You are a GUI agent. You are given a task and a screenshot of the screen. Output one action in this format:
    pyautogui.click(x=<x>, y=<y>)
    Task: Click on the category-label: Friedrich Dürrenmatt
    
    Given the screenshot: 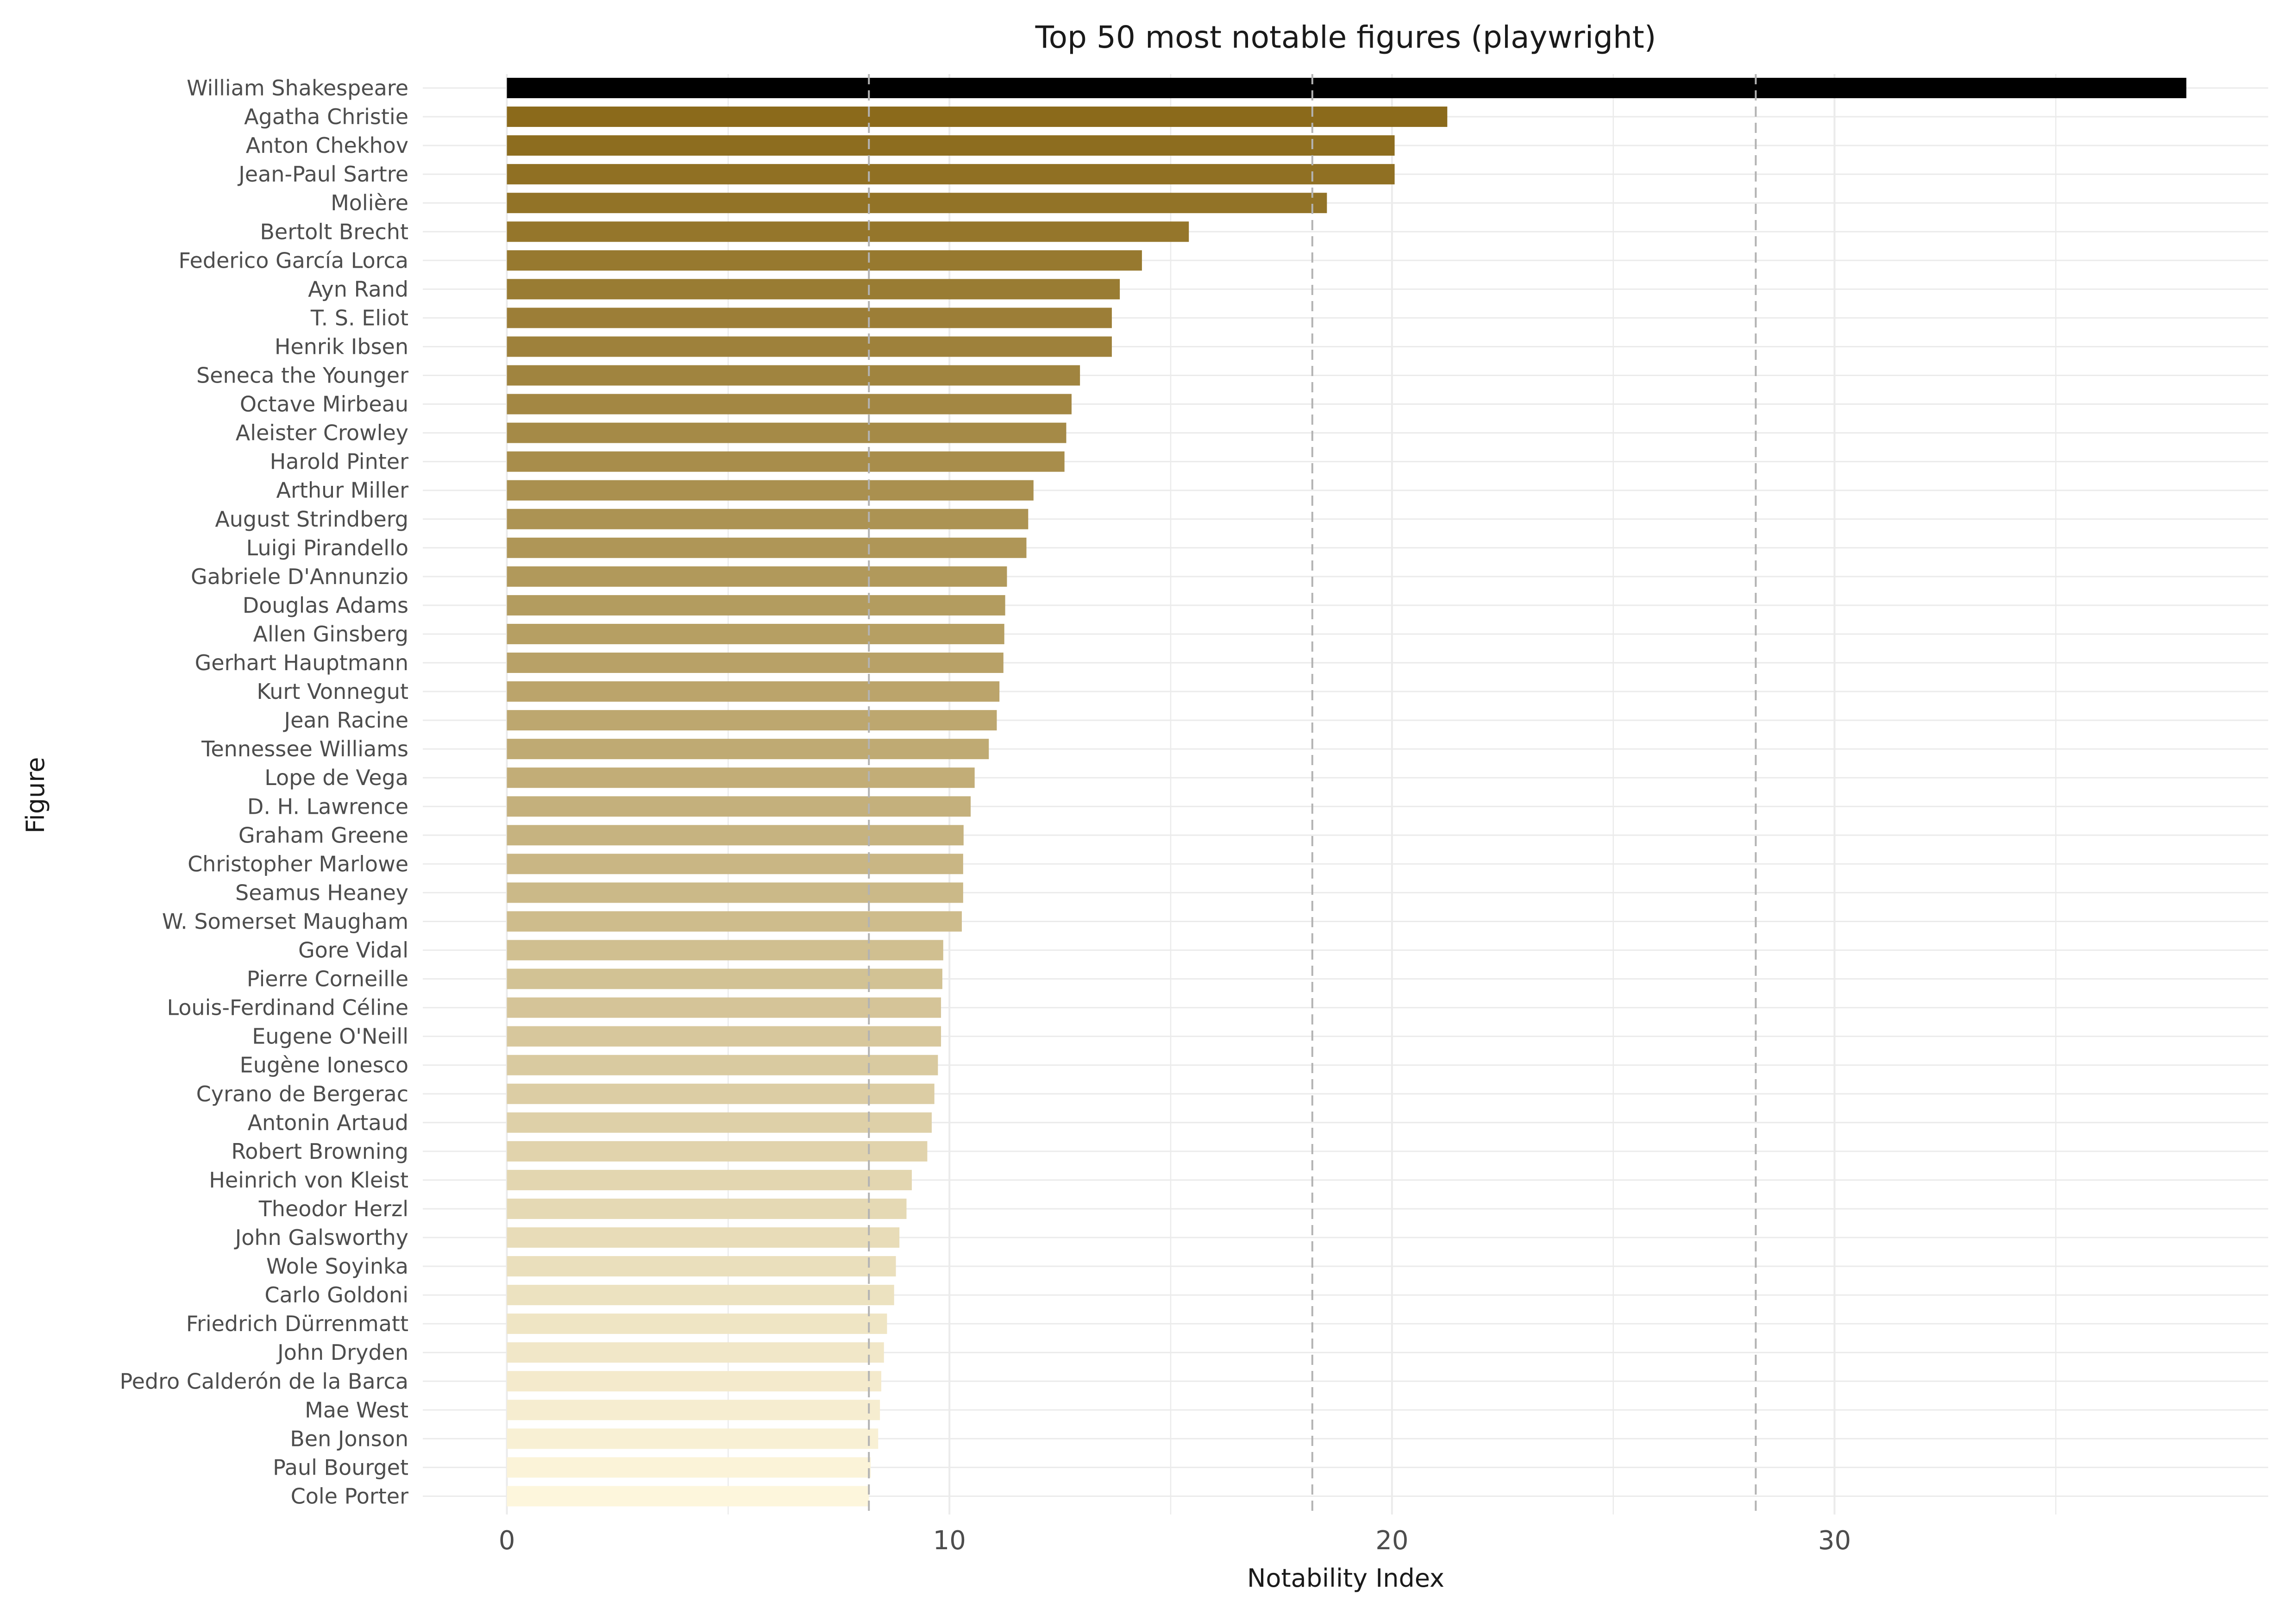 What is the action you would take?
    pyautogui.click(x=297, y=1323)
    